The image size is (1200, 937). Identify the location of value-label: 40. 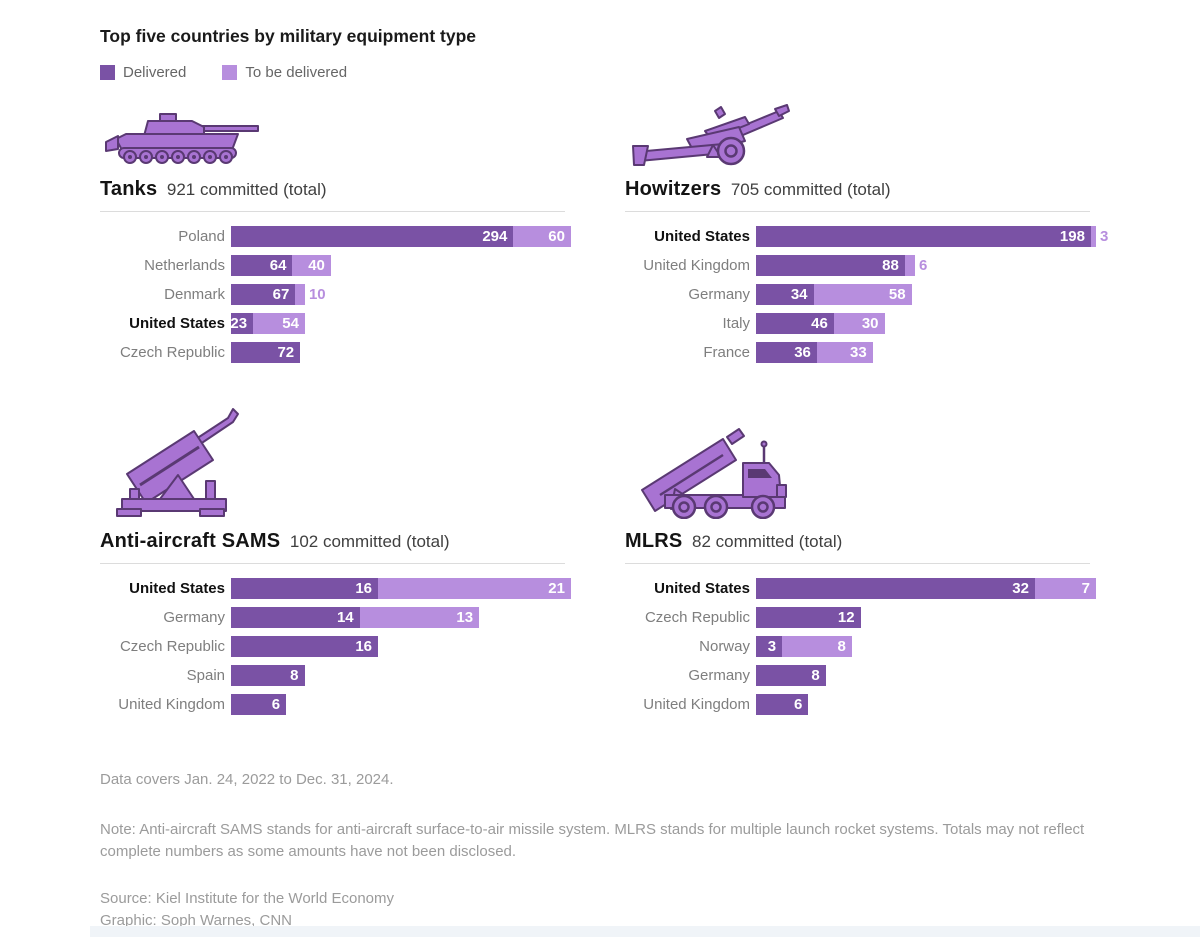
(316, 265).